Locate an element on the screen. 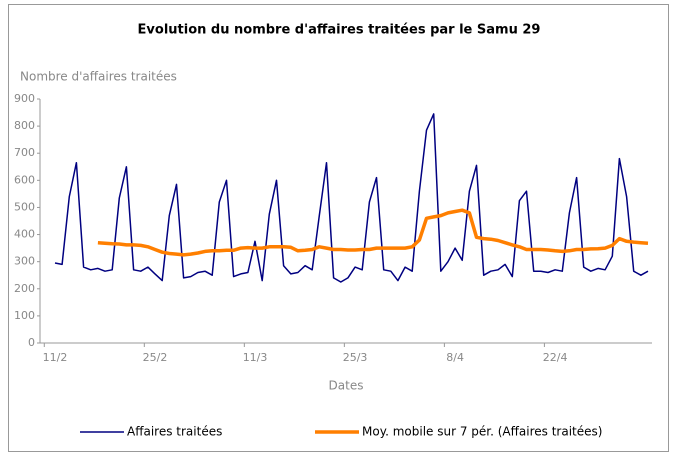  series-line is located at coordinates (373, 232).